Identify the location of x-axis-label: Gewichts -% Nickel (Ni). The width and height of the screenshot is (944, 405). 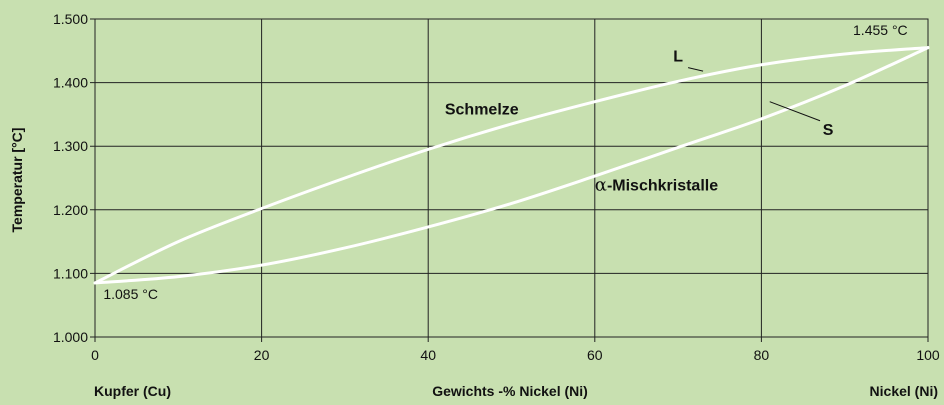
(510, 391).